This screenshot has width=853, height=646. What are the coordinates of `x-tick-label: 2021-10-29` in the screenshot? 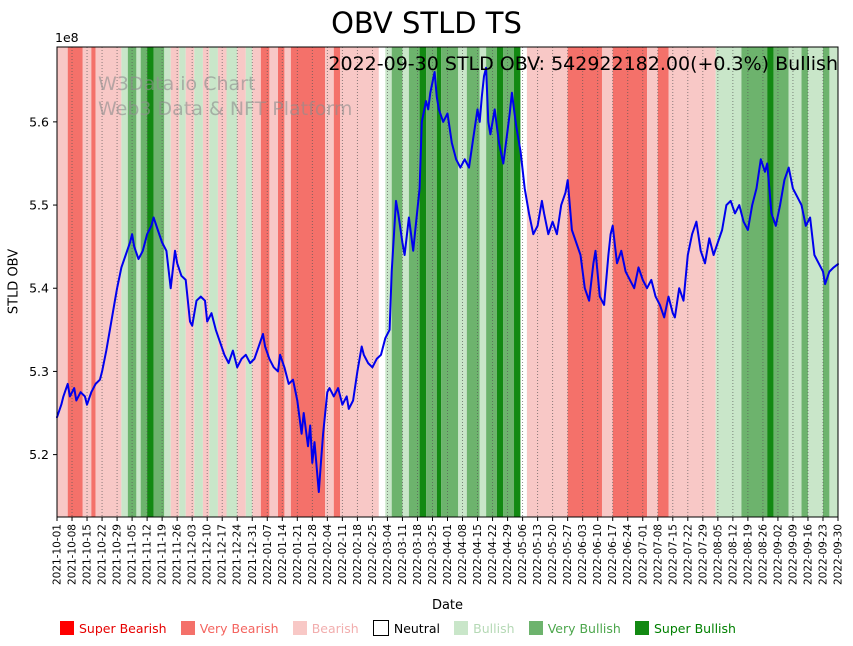 It's located at (118, 554).